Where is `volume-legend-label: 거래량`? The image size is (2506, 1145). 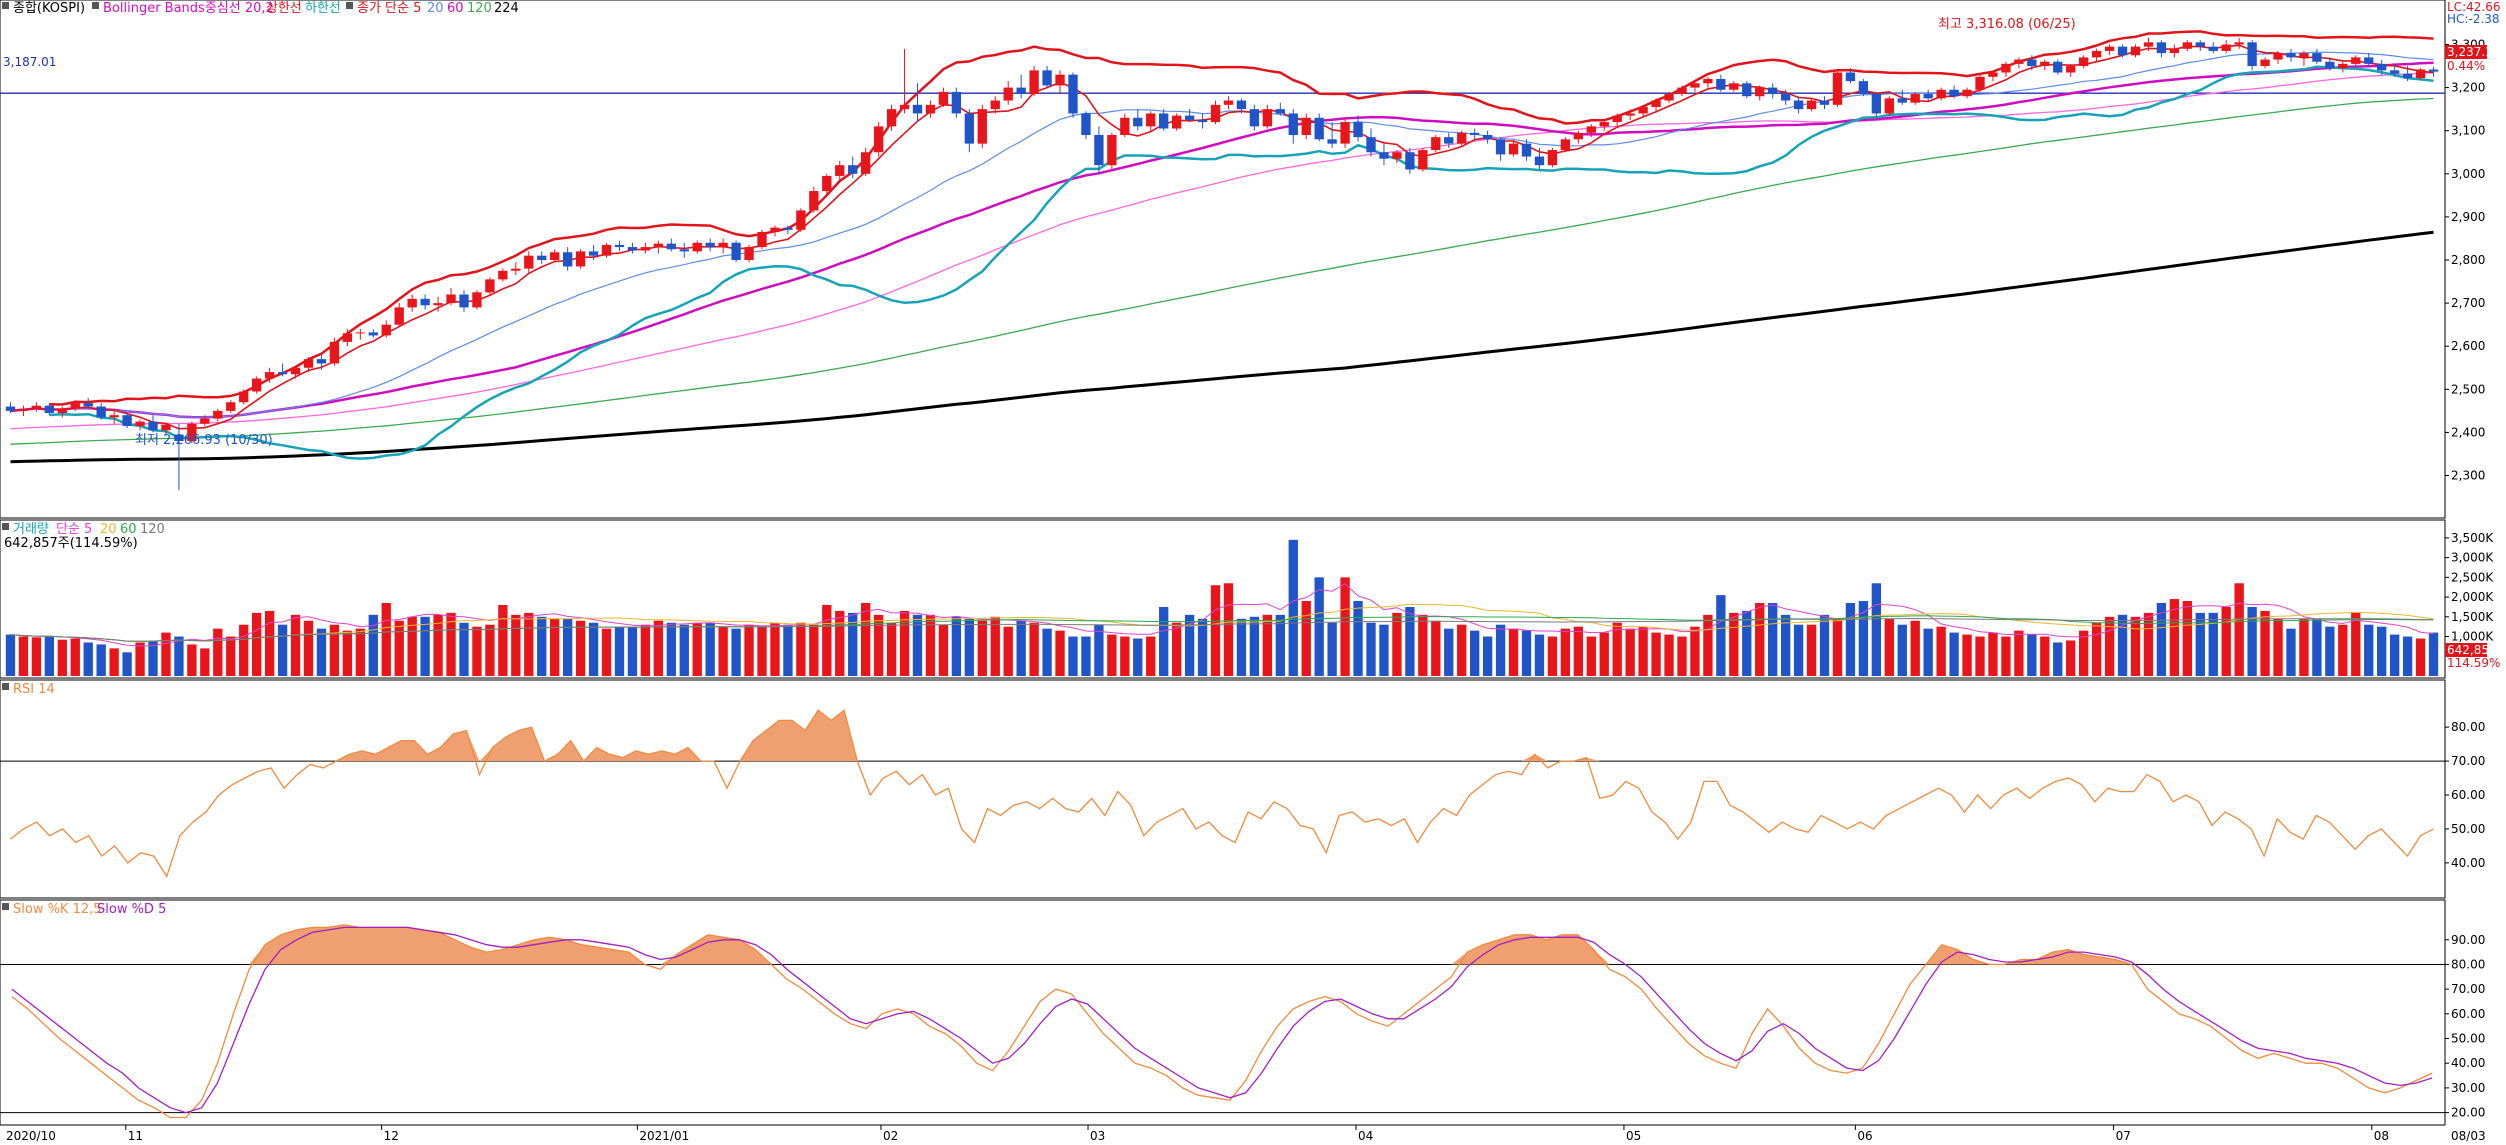 volume-legend-label: 거래량 is located at coordinates (31, 529).